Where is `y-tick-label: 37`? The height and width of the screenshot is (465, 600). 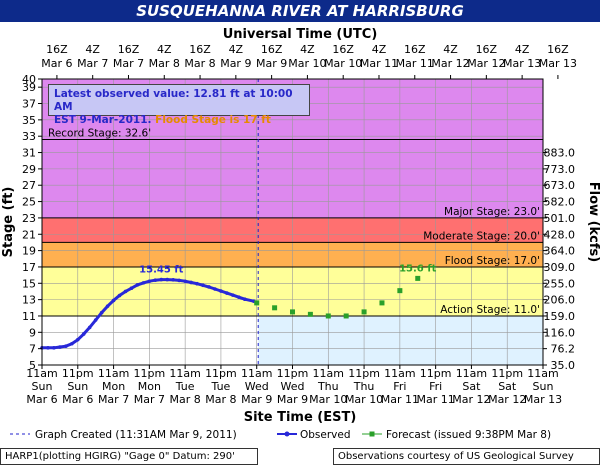 y-tick-label: 37 is located at coordinates (29, 104).